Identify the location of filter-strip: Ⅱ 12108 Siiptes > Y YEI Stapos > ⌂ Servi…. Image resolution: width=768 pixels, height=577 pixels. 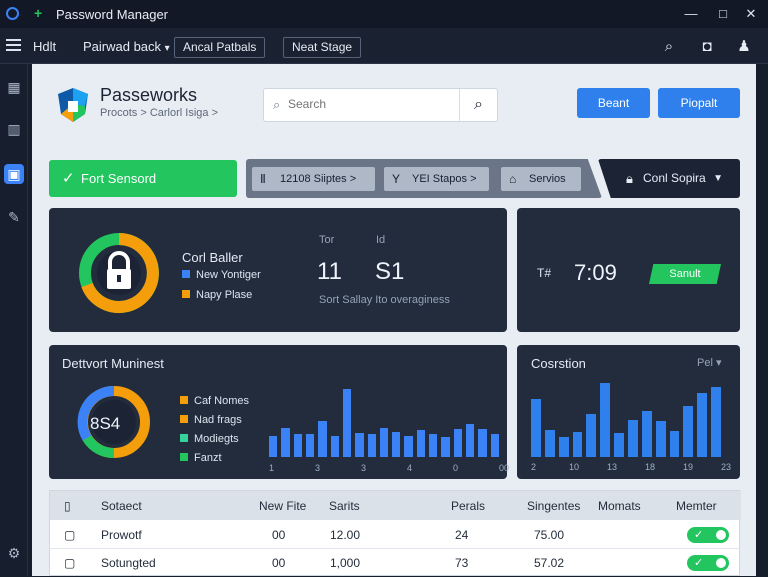
(424, 178).